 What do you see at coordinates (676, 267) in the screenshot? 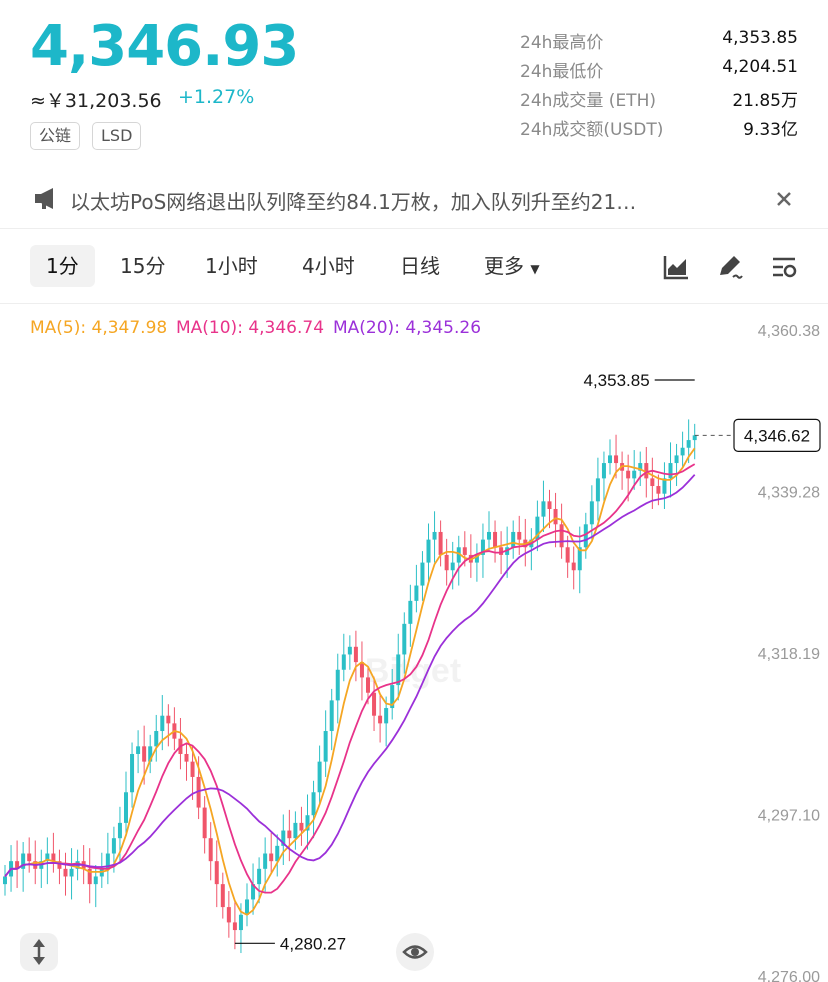
I see `chart-type-icon` at bounding box center [676, 267].